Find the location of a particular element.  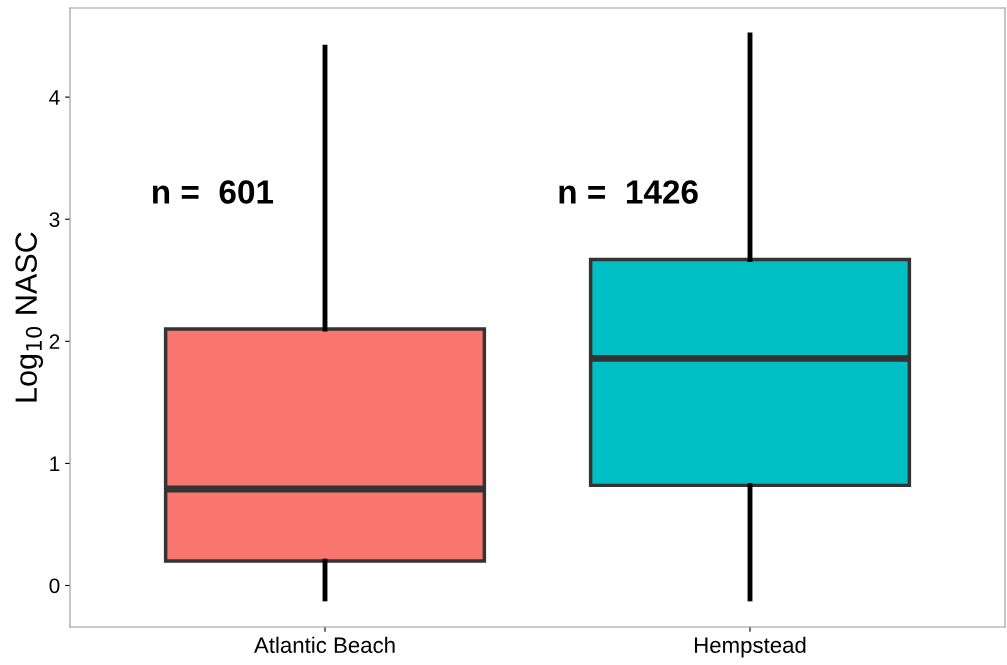

y-tick-label: 4 is located at coordinates (54, 97).